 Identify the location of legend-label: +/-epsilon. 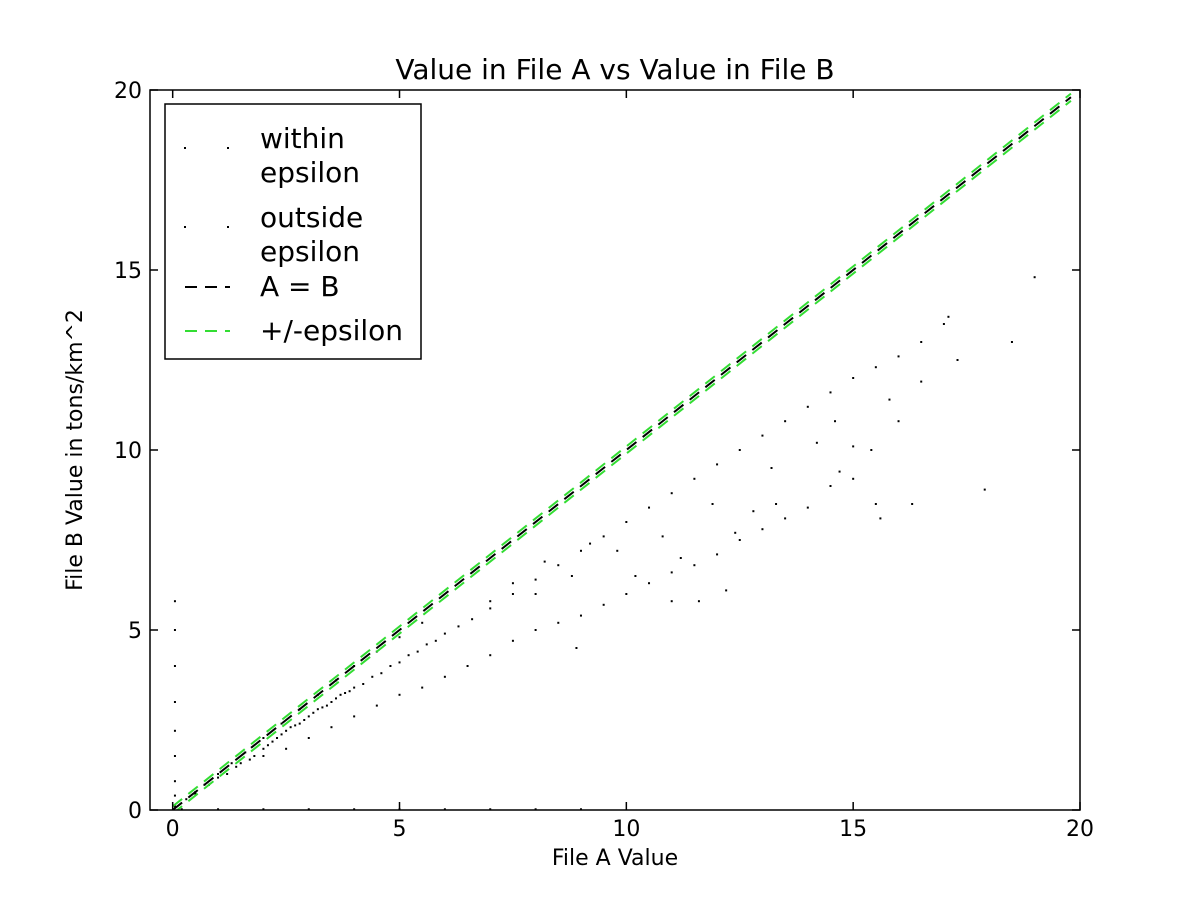
(331, 330).